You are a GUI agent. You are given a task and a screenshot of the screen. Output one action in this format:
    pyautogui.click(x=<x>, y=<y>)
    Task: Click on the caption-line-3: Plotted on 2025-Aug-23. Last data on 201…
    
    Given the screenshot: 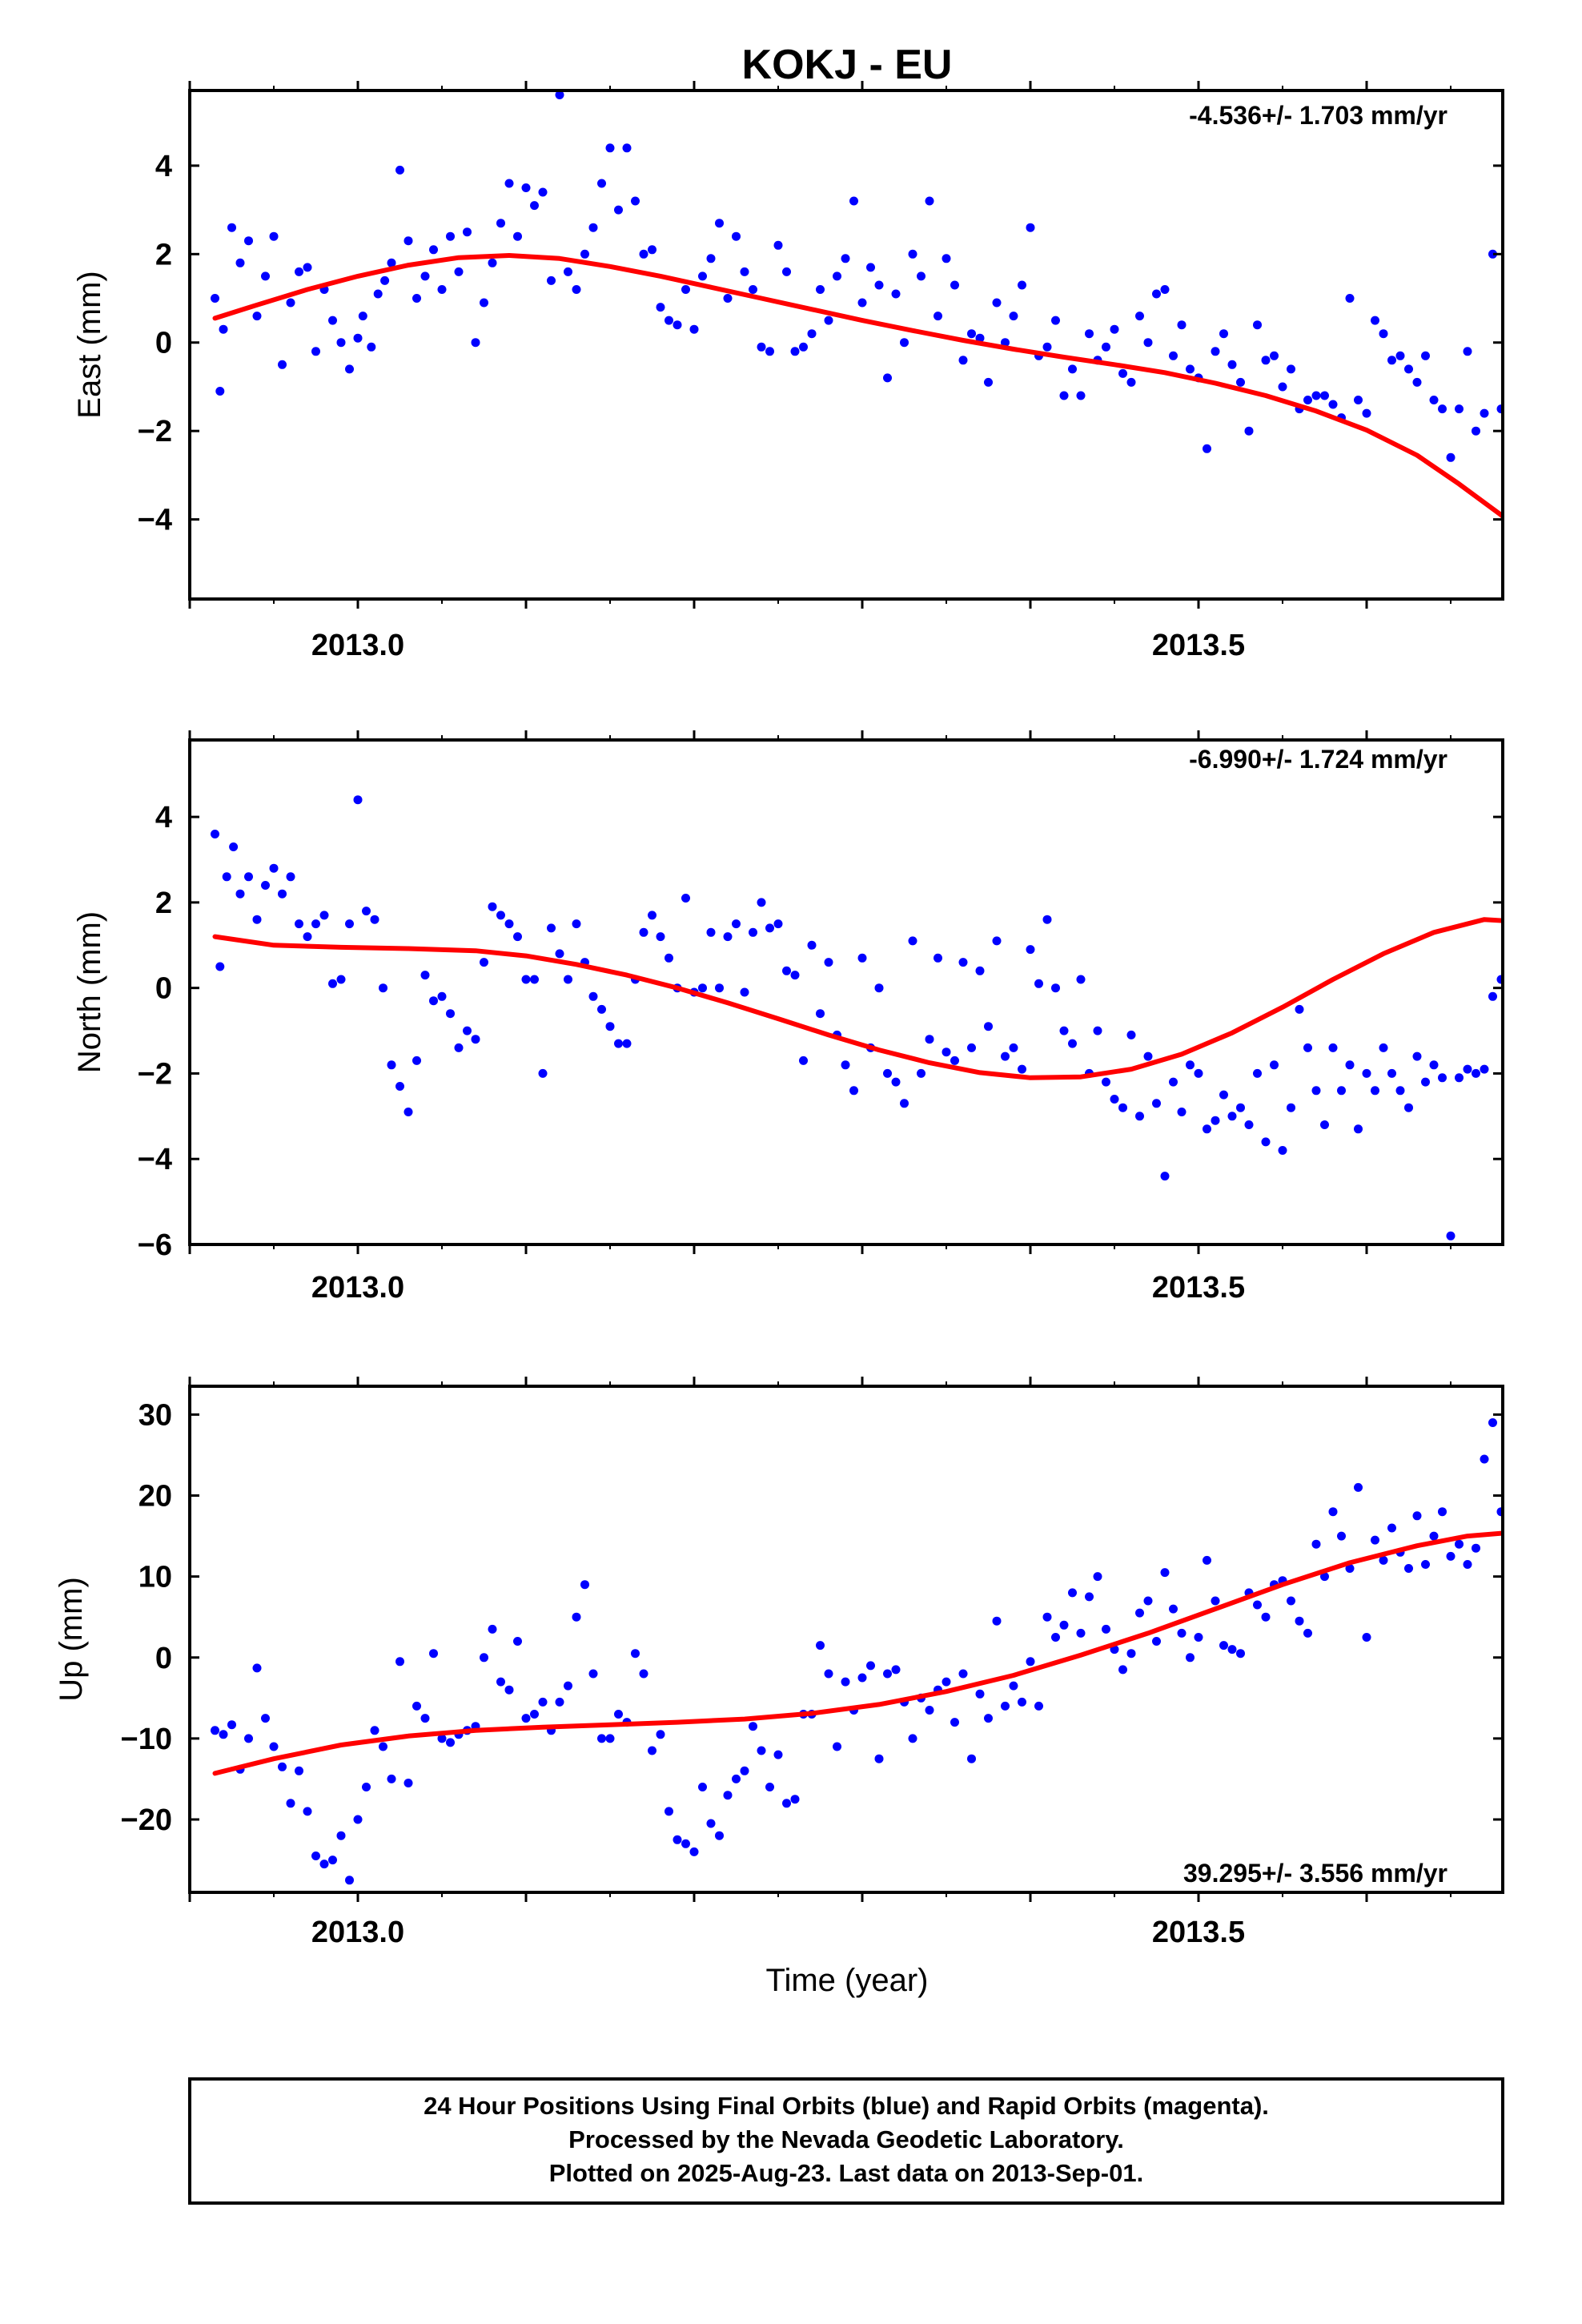 What is the action you would take?
    pyautogui.click(x=846, y=2173)
    